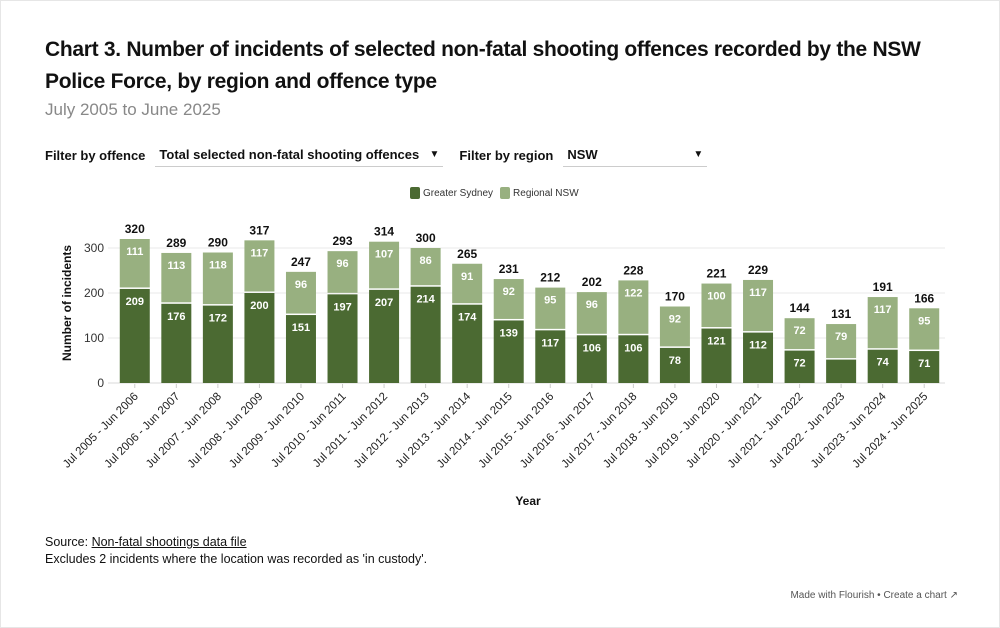 This screenshot has width=1000, height=628. I want to click on create-chart-link: Create a chart, so click(915, 595).